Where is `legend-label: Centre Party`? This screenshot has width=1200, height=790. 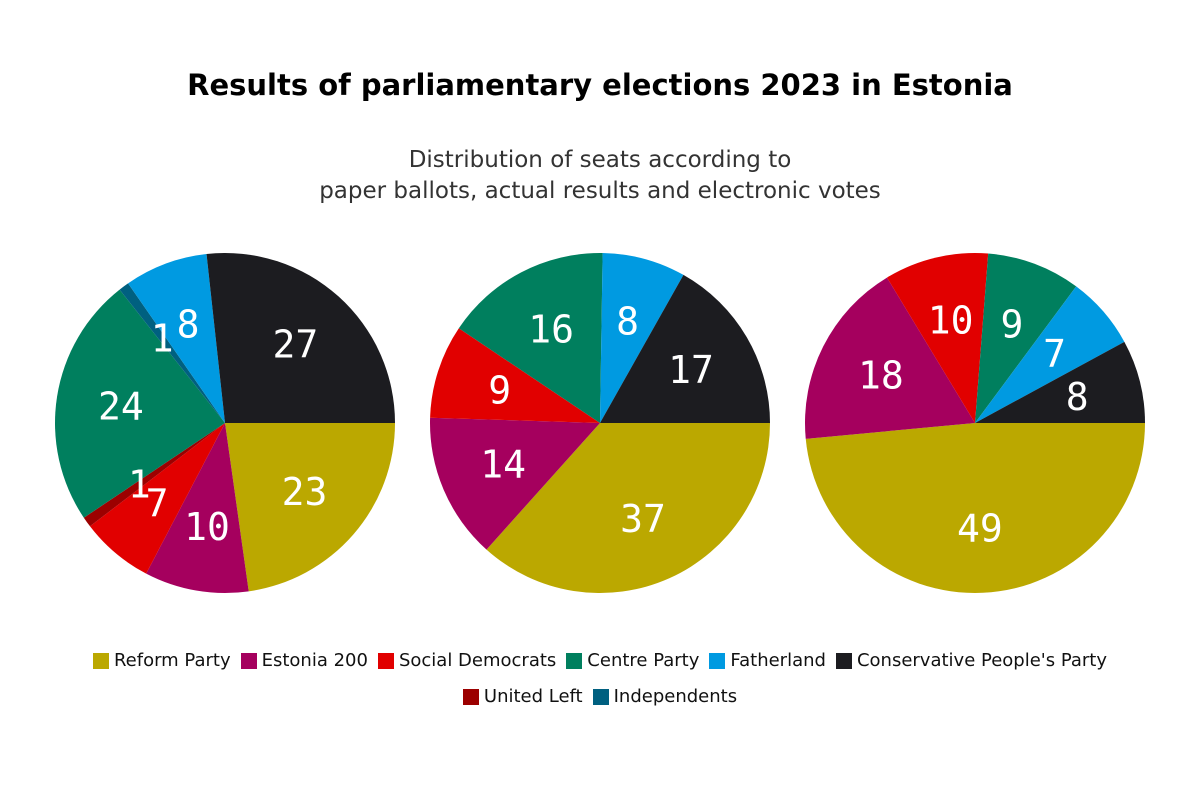 legend-label: Centre Party is located at coordinates (643, 660).